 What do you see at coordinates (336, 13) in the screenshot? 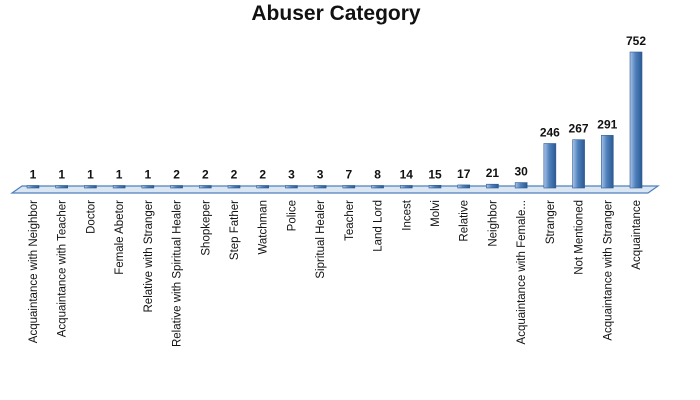
I see `chart-title: Abuser Category` at bounding box center [336, 13].